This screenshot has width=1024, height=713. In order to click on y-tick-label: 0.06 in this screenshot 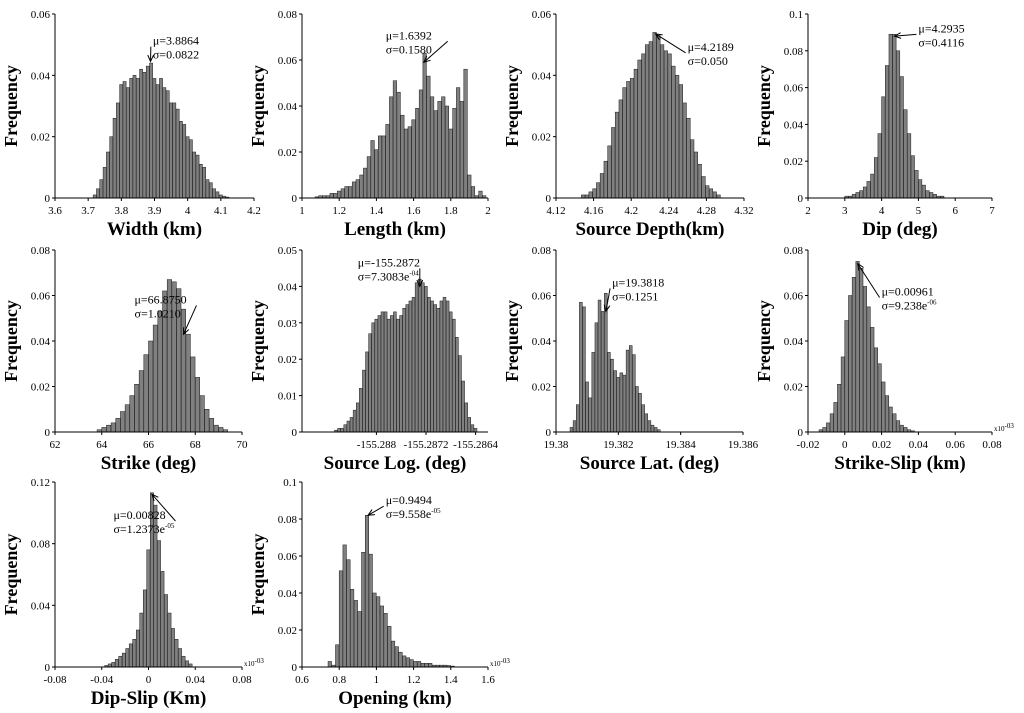, I will do `click(41, 15)`.